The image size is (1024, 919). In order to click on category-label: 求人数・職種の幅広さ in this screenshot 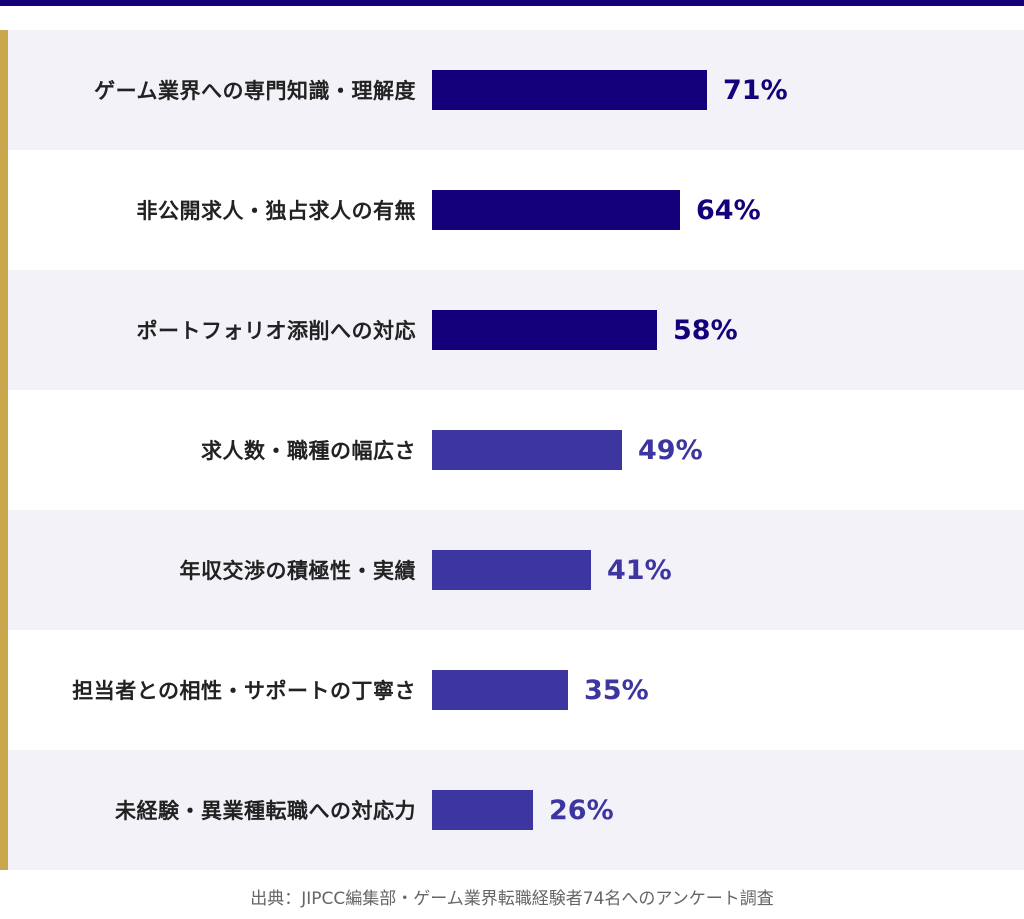, I will do `click(308, 451)`.